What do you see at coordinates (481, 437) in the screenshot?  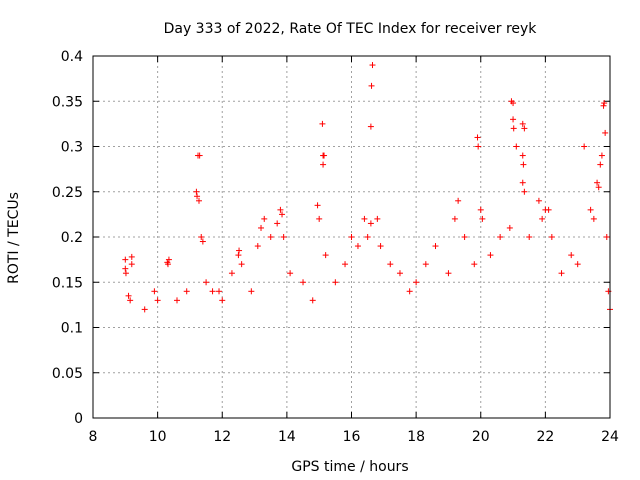 I see `x-tick-label: 20` at bounding box center [481, 437].